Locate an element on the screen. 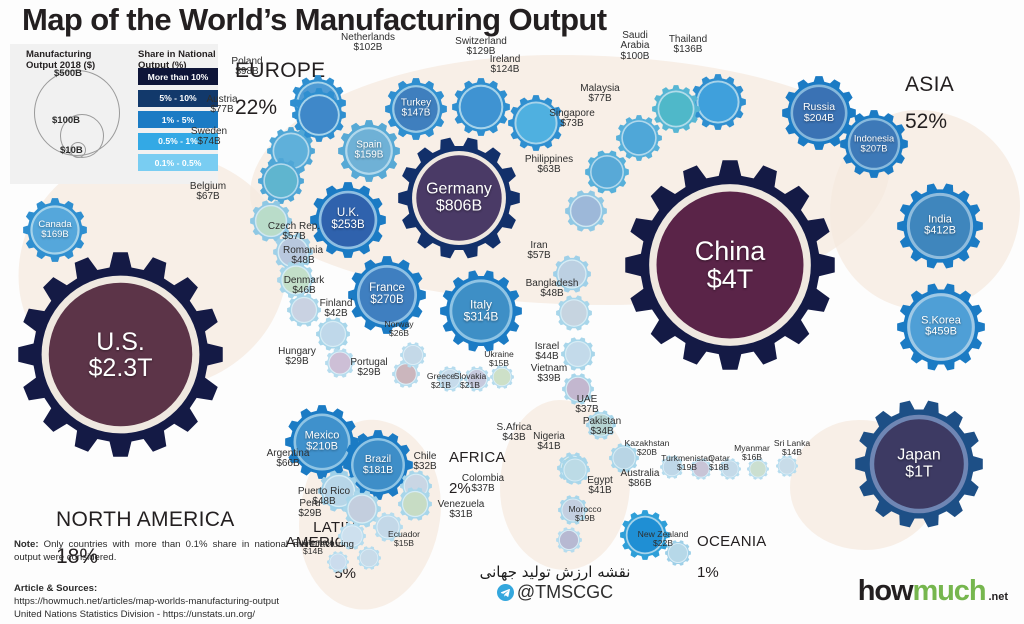  country-node-venezuela is located at coordinates (388, 527).